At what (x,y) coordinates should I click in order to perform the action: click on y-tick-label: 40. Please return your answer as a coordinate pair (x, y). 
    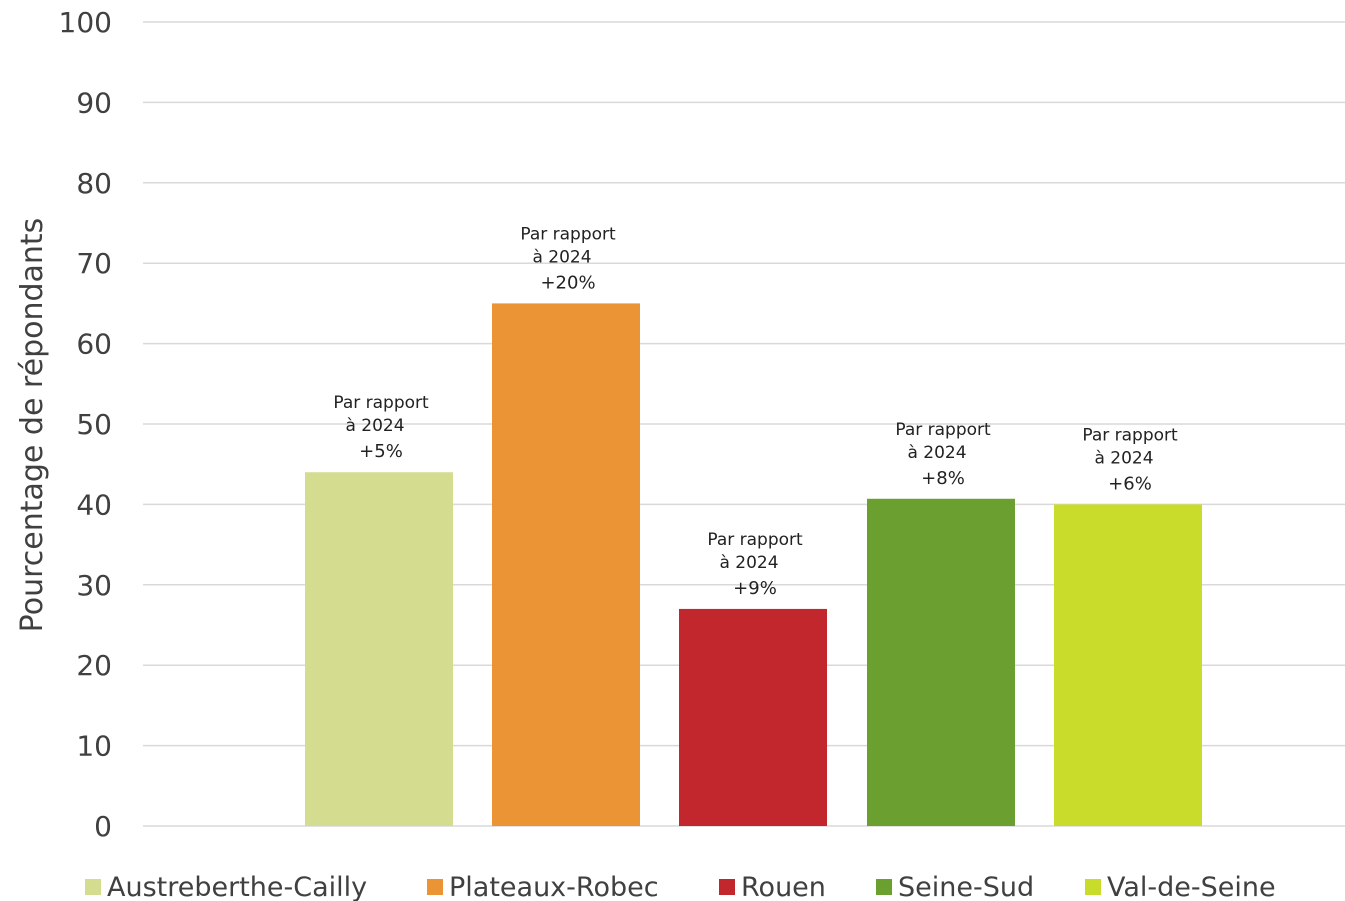
    Looking at the image, I should click on (94, 504).